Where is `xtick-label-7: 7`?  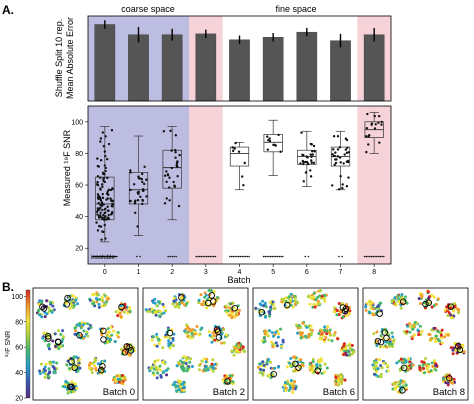
xtick-label-7: 7 is located at coordinates (341, 272).